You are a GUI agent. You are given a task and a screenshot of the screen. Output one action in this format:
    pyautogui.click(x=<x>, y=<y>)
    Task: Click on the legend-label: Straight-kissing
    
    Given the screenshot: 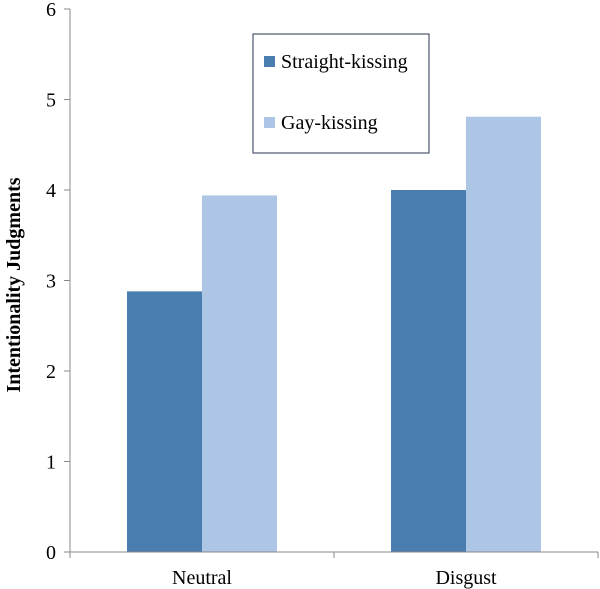 What is the action you would take?
    pyautogui.click(x=344, y=62)
    